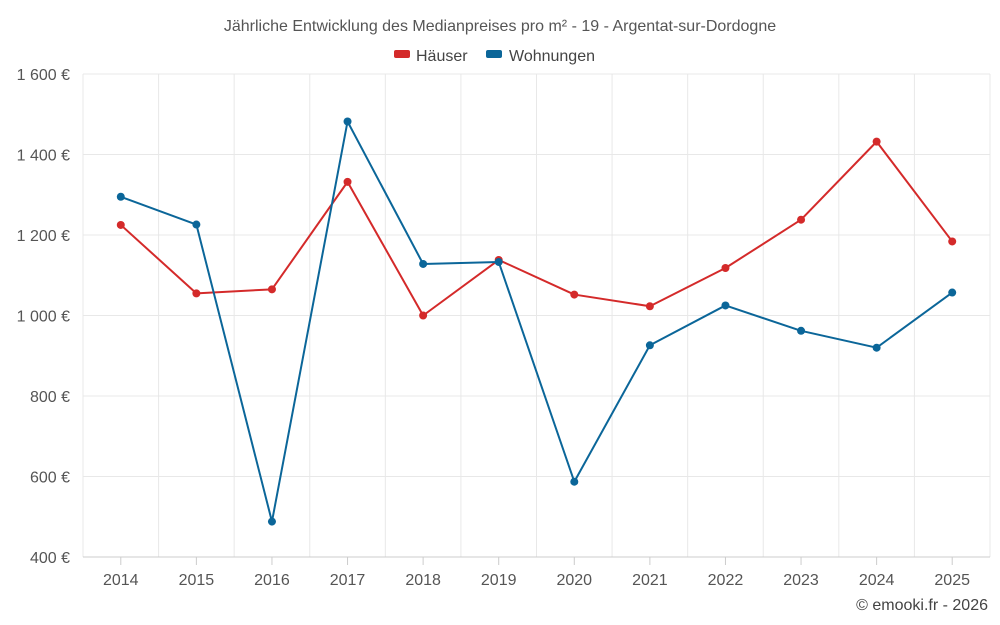 This screenshot has height=625, width=1000. What do you see at coordinates (423, 263) in the screenshot?
I see `data-point-wohnungen-2018` at bounding box center [423, 263].